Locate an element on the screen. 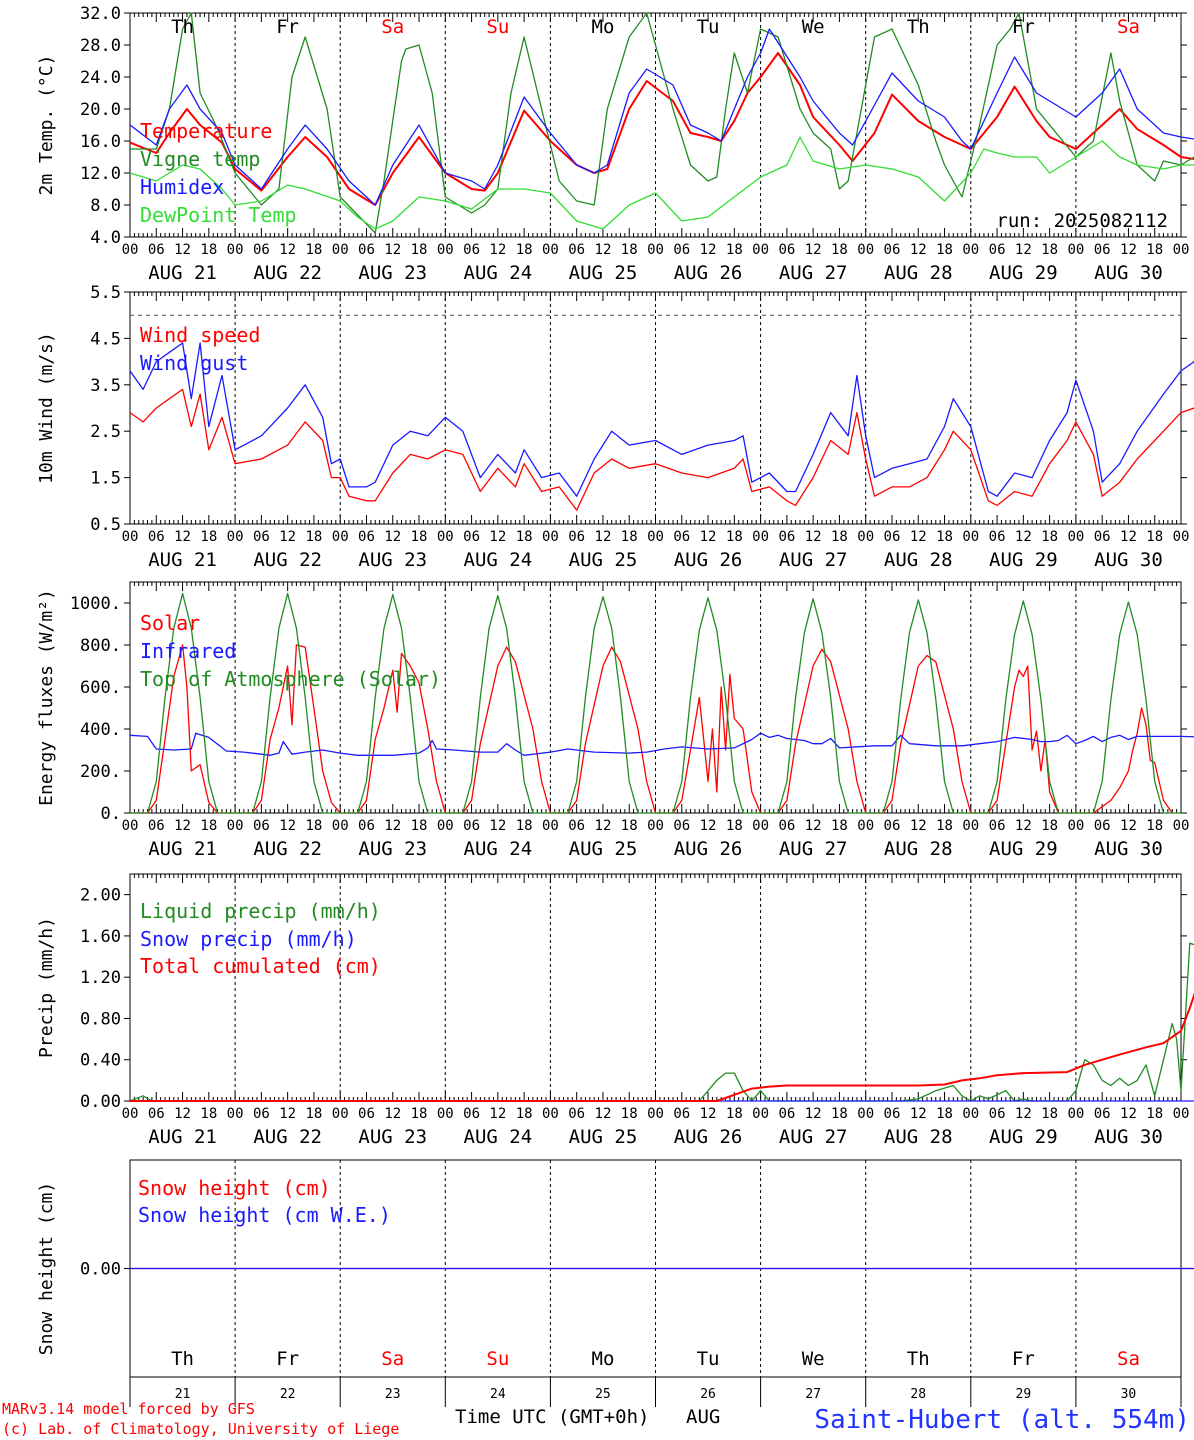 The height and width of the screenshot is (1440, 1194). series-temperature is located at coordinates (661, 129).